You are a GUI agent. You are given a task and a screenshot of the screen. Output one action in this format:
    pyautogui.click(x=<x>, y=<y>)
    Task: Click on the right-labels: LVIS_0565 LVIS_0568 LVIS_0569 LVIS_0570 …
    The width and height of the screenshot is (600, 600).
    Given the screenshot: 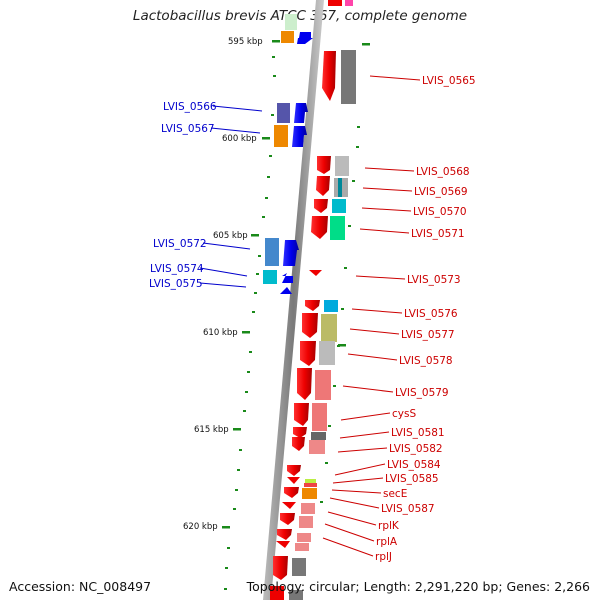 What is the action you would take?
    pyautogui.click(x=425, y=319)
    